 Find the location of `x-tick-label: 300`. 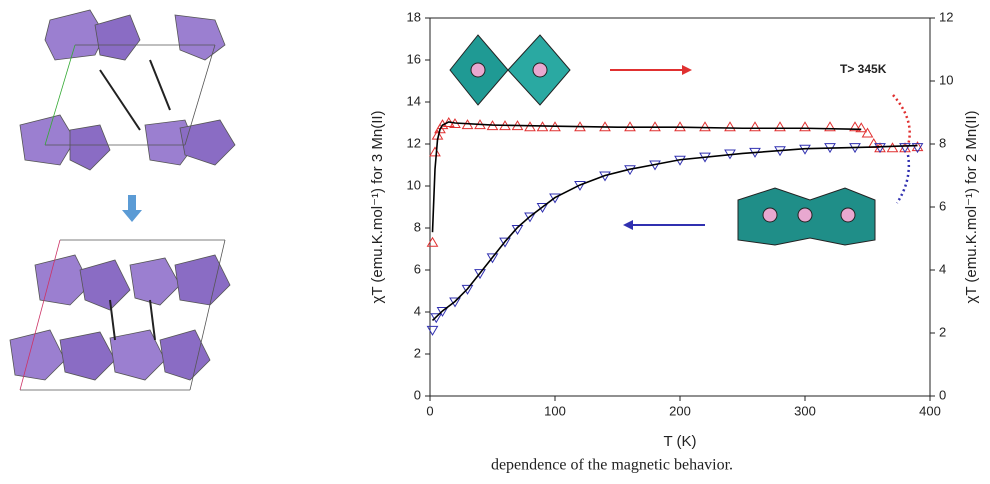

x-tick-label: 300 is located at coordinates (805, 410).